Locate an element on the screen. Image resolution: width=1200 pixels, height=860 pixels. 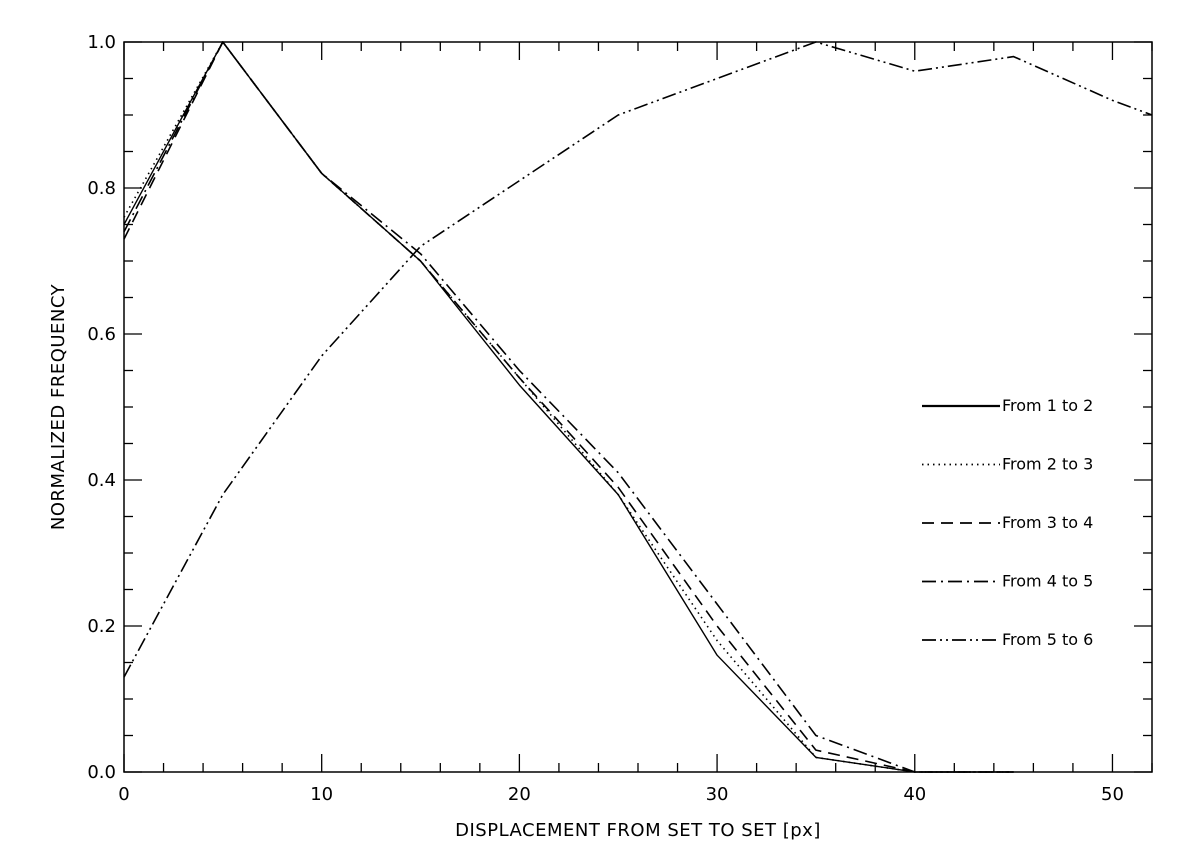
x-tick-label: 40 is located at coordinates (914, 794).